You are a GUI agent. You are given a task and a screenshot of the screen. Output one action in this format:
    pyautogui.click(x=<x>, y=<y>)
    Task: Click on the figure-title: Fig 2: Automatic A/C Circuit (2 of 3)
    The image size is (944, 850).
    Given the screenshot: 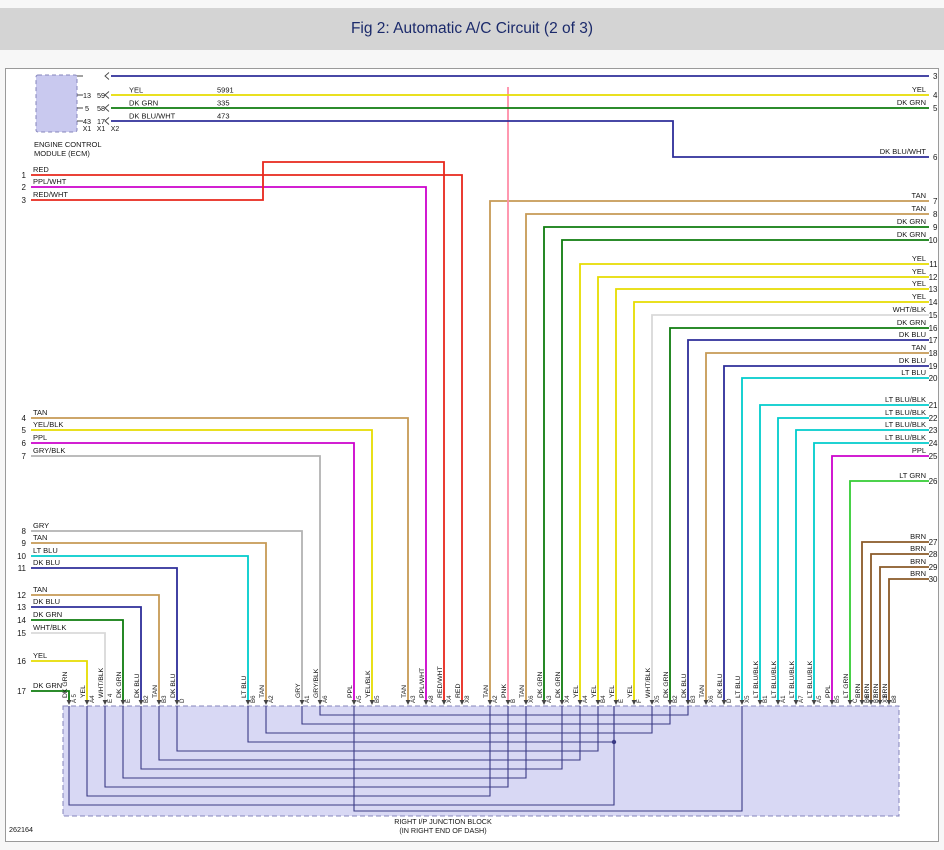 What is the action you would take?
    pyautogui.click(x=472, y=28)
    